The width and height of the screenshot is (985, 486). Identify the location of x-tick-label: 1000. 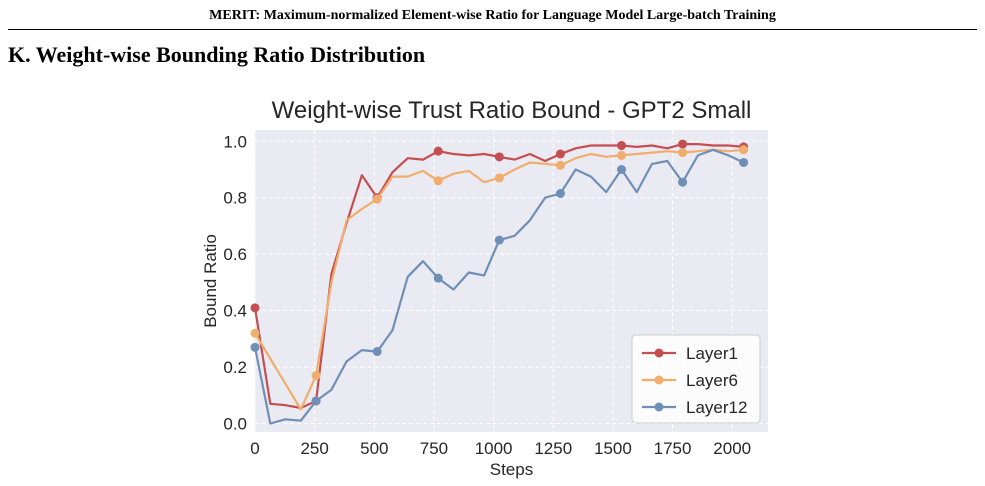
(494, 448).